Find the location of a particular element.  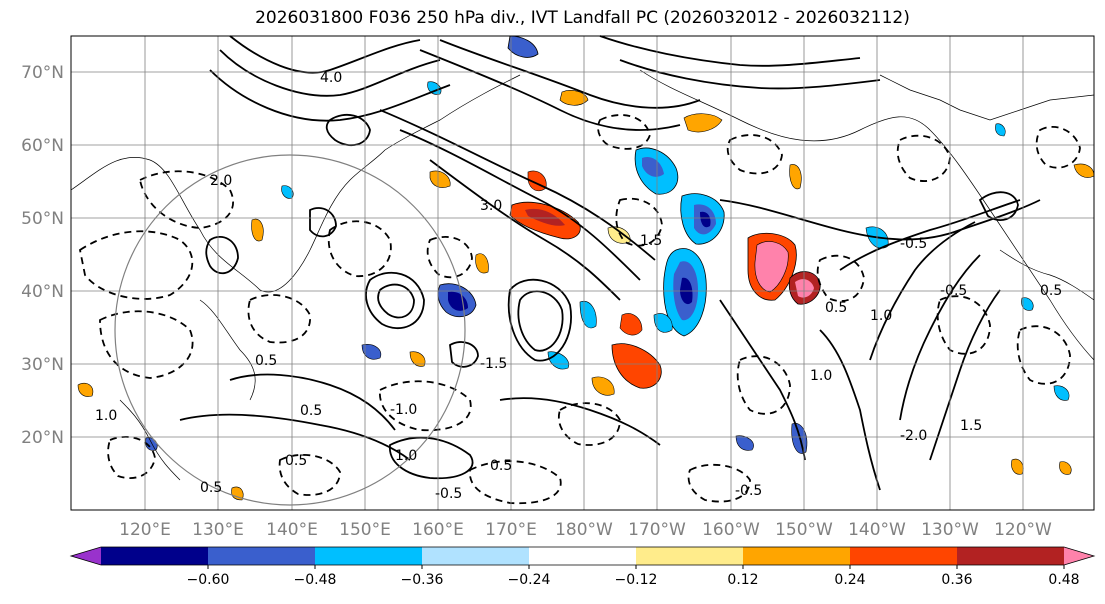

colorbar-outline is located at coordinates (582, 556).